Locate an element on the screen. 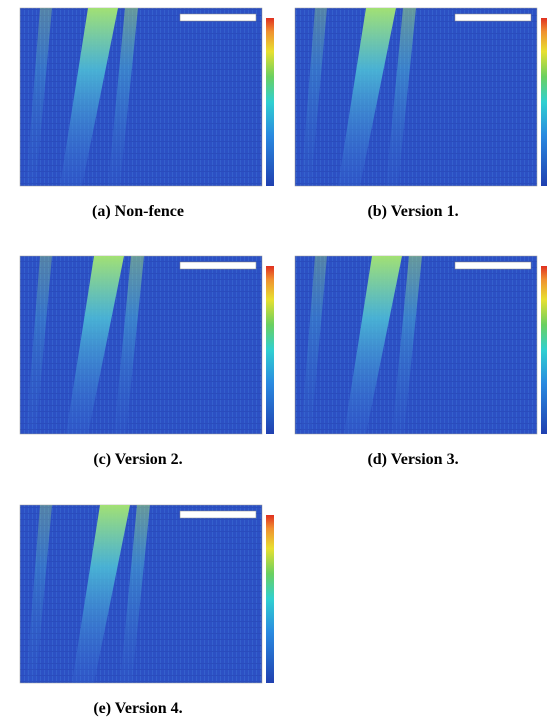 The image size is (547, 726). caption: (b) Version 1. is located at coordinates (412, 211).